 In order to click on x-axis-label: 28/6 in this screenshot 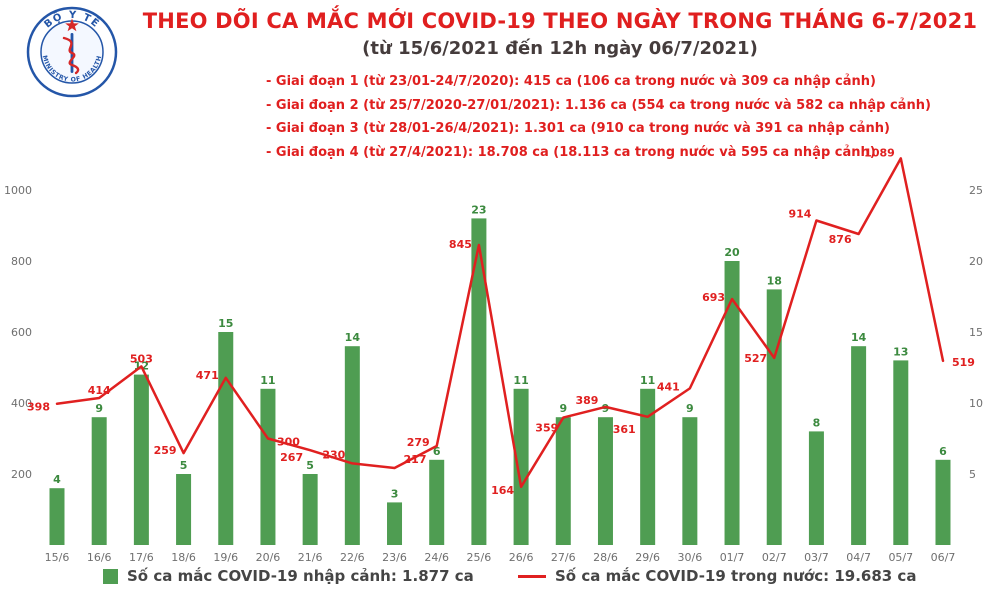, I will do `click(605, 557)`.